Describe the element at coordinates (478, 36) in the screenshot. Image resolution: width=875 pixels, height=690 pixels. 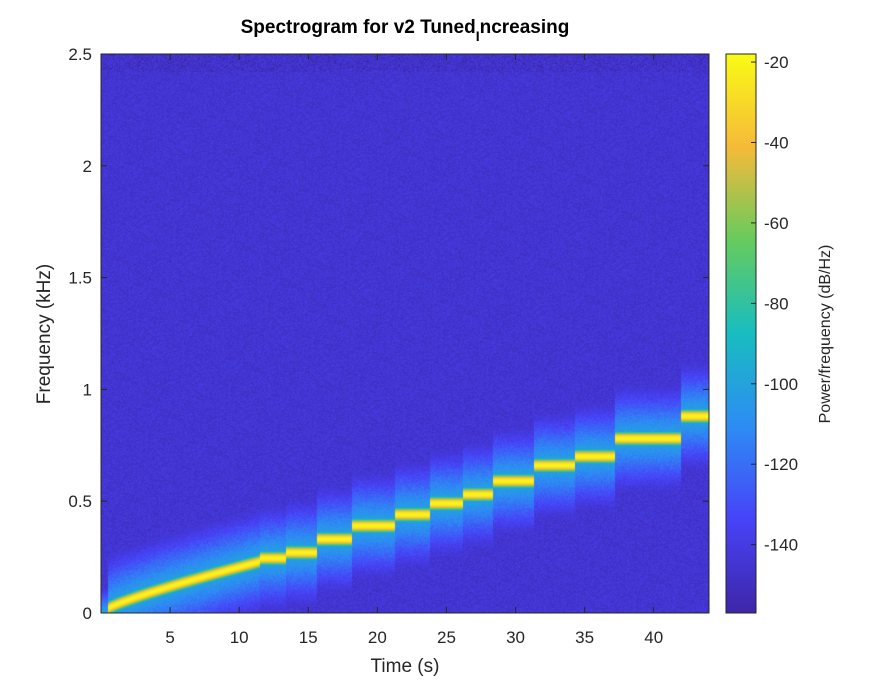
I see `chart-title-subscript: I` at that location.